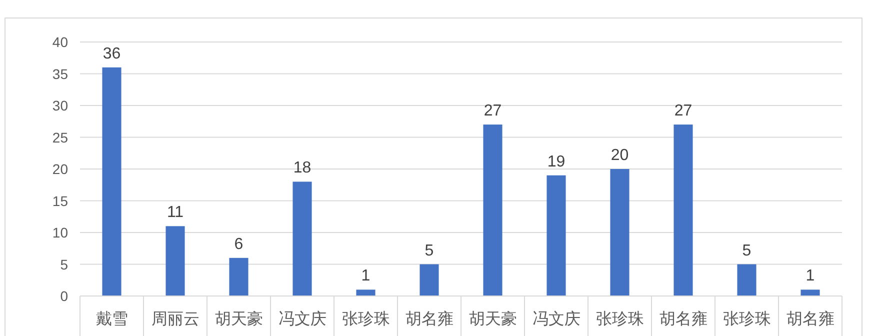 The image size is (890, 336). I want to click on y-tick-label: 0, so click(64, 296).